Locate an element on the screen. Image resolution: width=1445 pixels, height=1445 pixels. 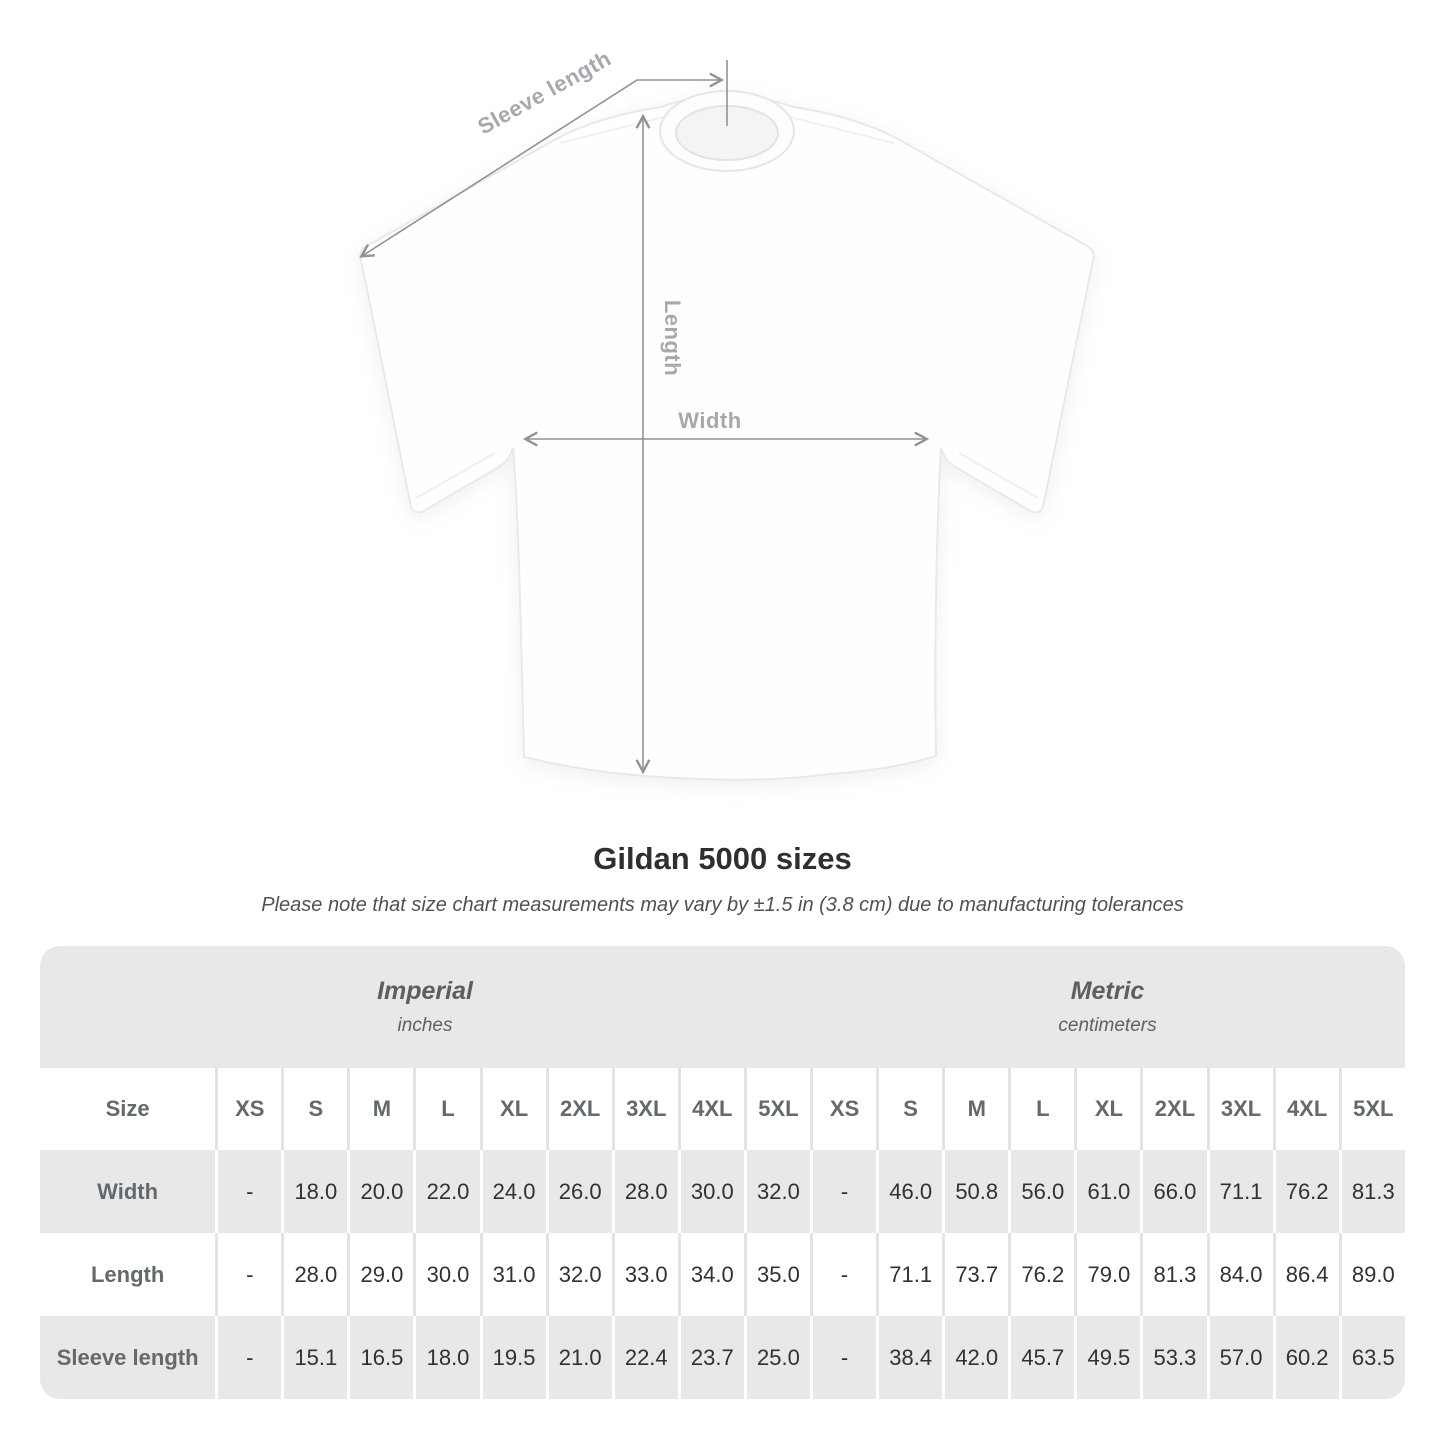
size-value-cell: 35.0 is located at coordinates (777, 1274).